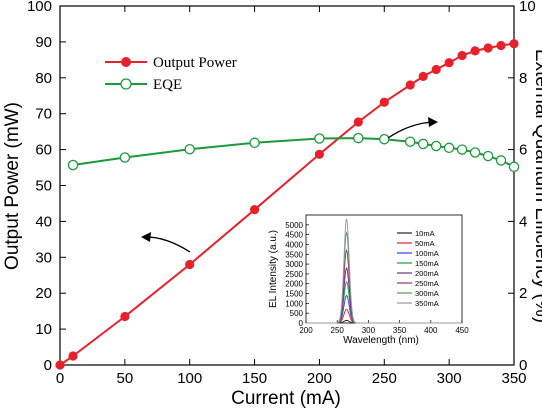 The image size is (542, 411). Describe the element at coordinates (43, 150) in the screenshot. I see `y-tick-label: 60` at that location.